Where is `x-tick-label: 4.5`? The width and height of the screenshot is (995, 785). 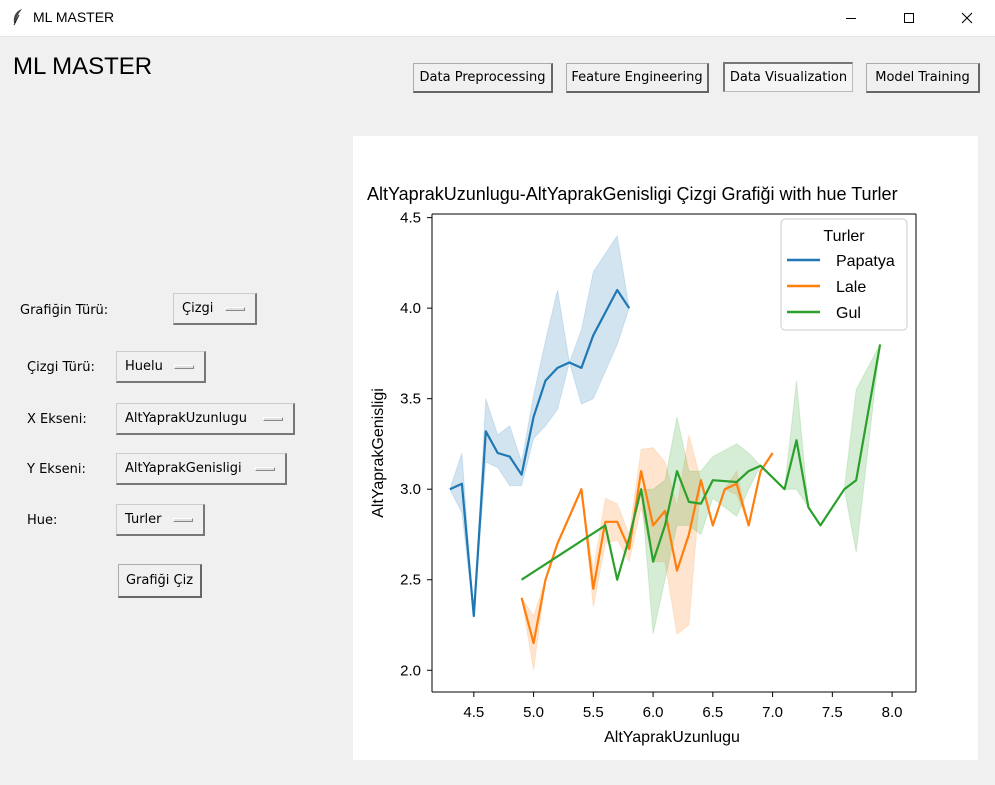
x-tick-label: 4.5 is located at coordinates (473, 712).